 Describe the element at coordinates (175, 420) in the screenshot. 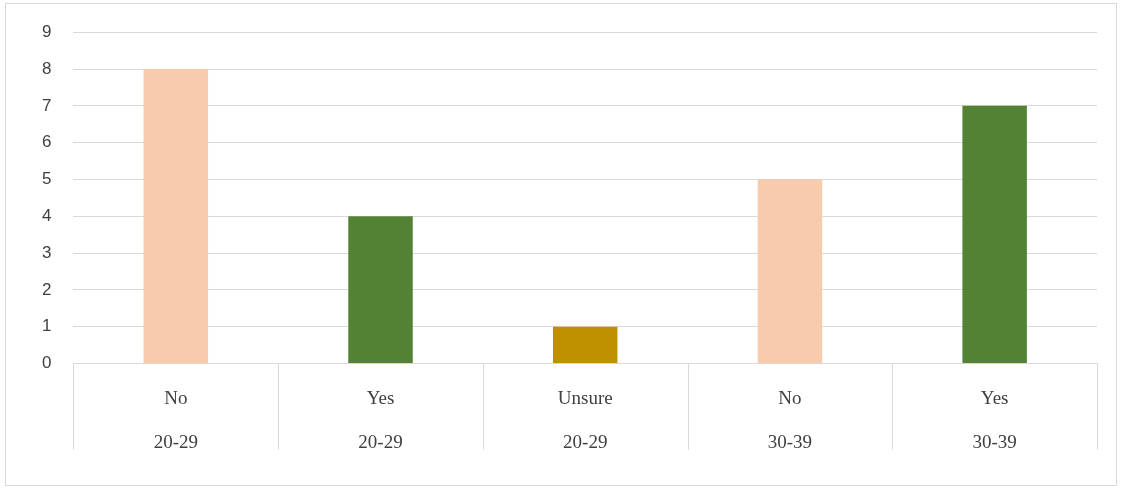

I see `x-tick-label: No 20-29` at that location.